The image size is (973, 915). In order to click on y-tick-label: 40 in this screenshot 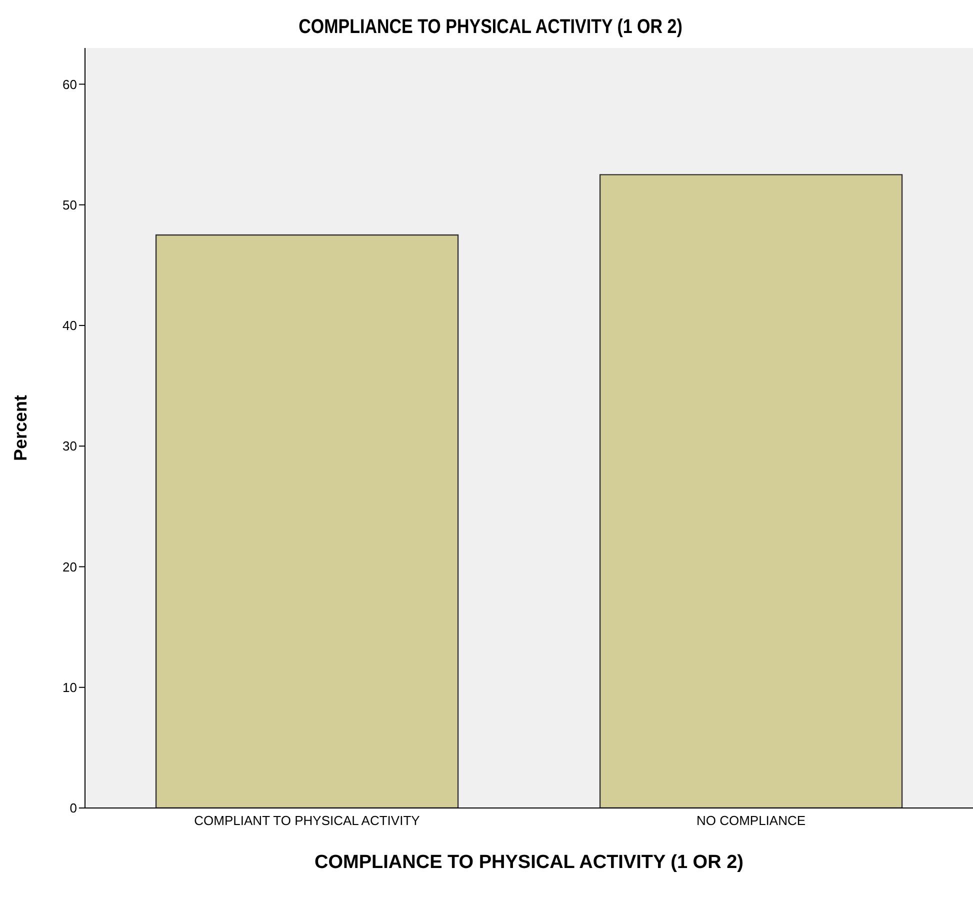, I will do `click(69, 326)`.